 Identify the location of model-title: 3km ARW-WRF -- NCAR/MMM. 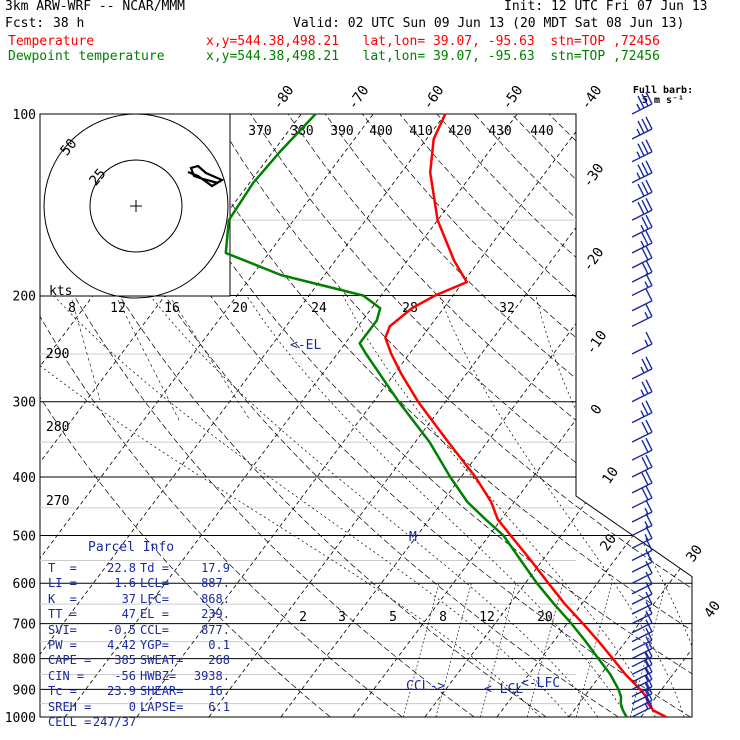
(95, 7).